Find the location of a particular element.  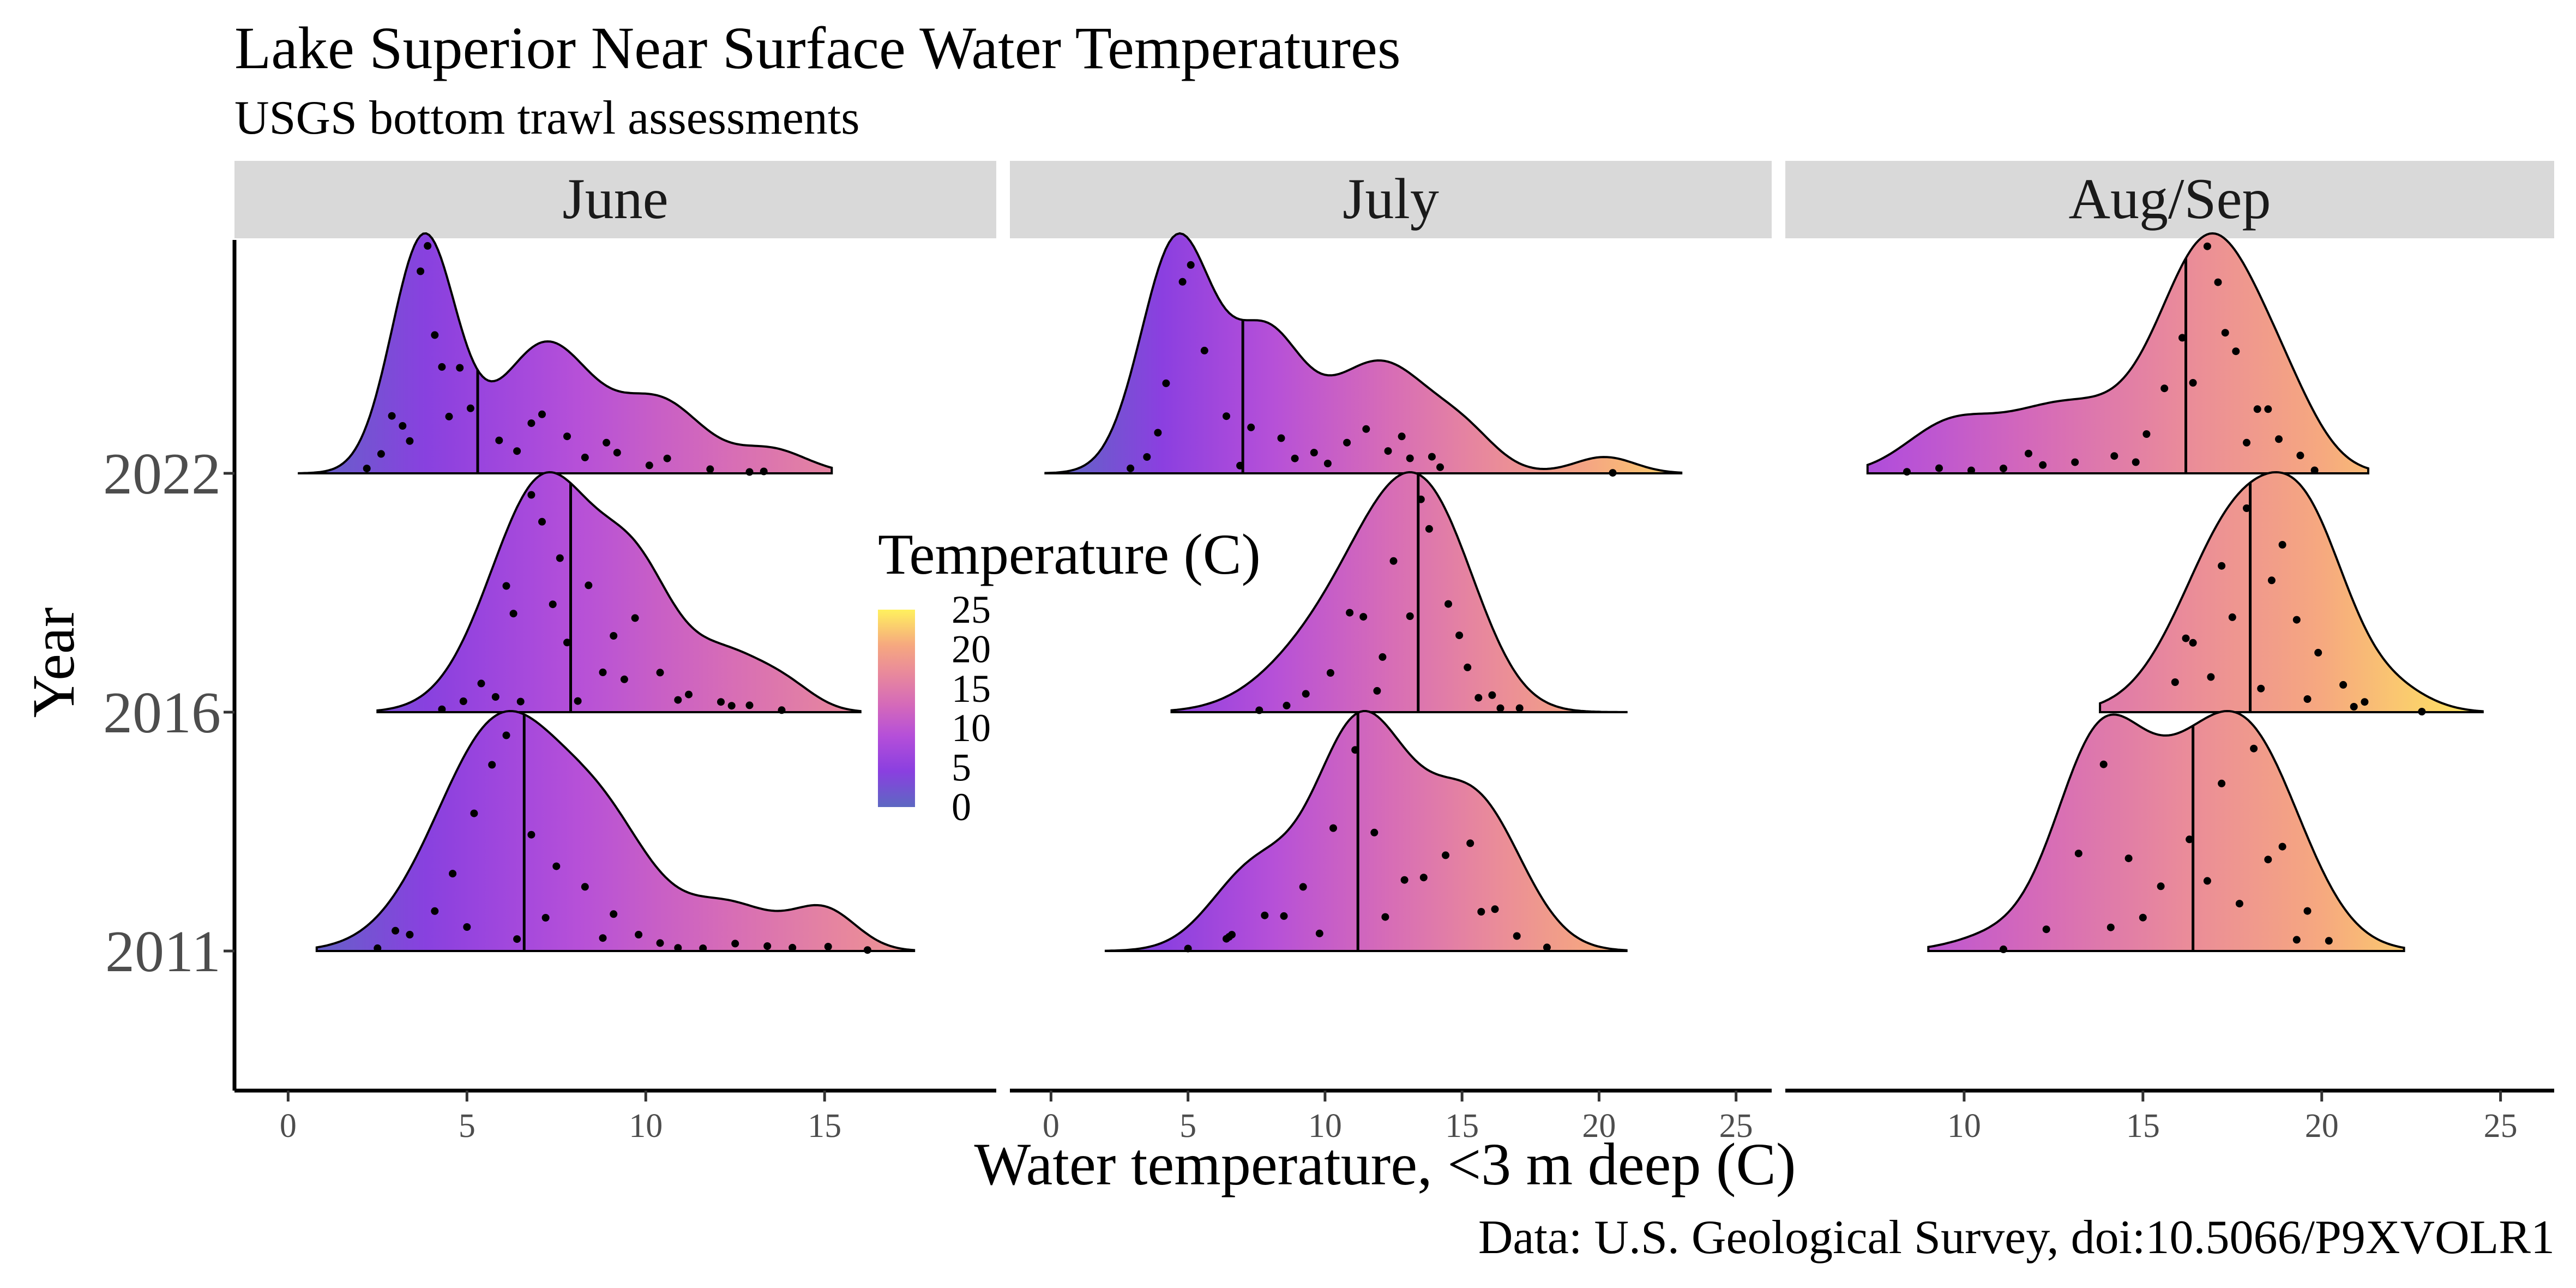

y-axis-tick-2022: 2022 is located at coordinates (162, 474).